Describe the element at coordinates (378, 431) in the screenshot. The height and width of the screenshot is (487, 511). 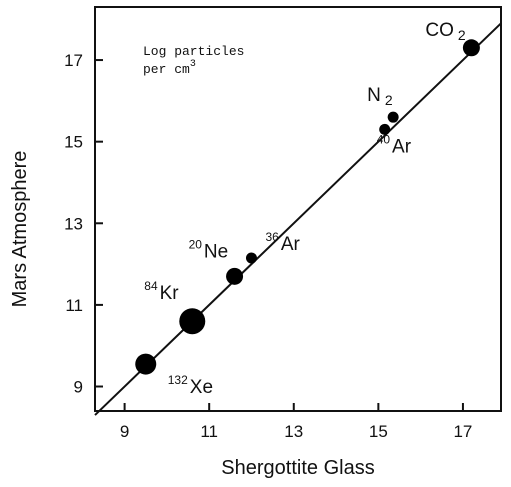
I see `x-tick-label: 15` at that location.